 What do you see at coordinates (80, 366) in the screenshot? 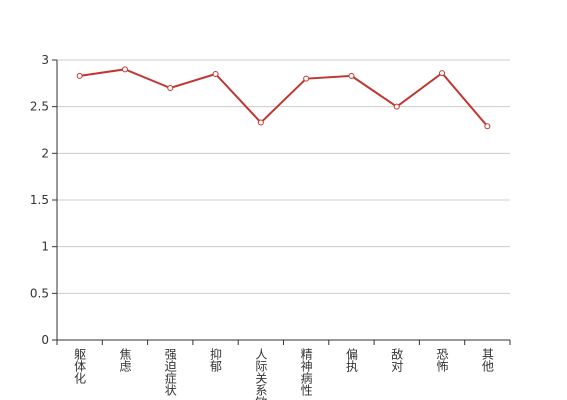
I see `x-tick-label: 躯体化` at bounding box center [80, 366].